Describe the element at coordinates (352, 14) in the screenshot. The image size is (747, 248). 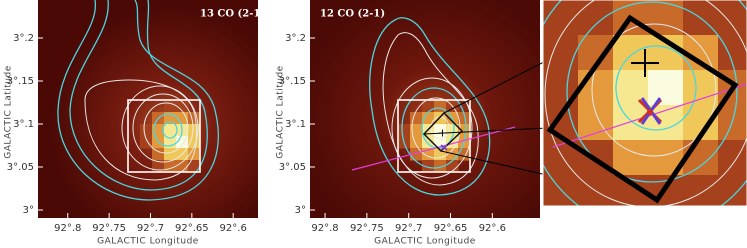
I see `panel-title: 12 CO (2-1)` at that location.